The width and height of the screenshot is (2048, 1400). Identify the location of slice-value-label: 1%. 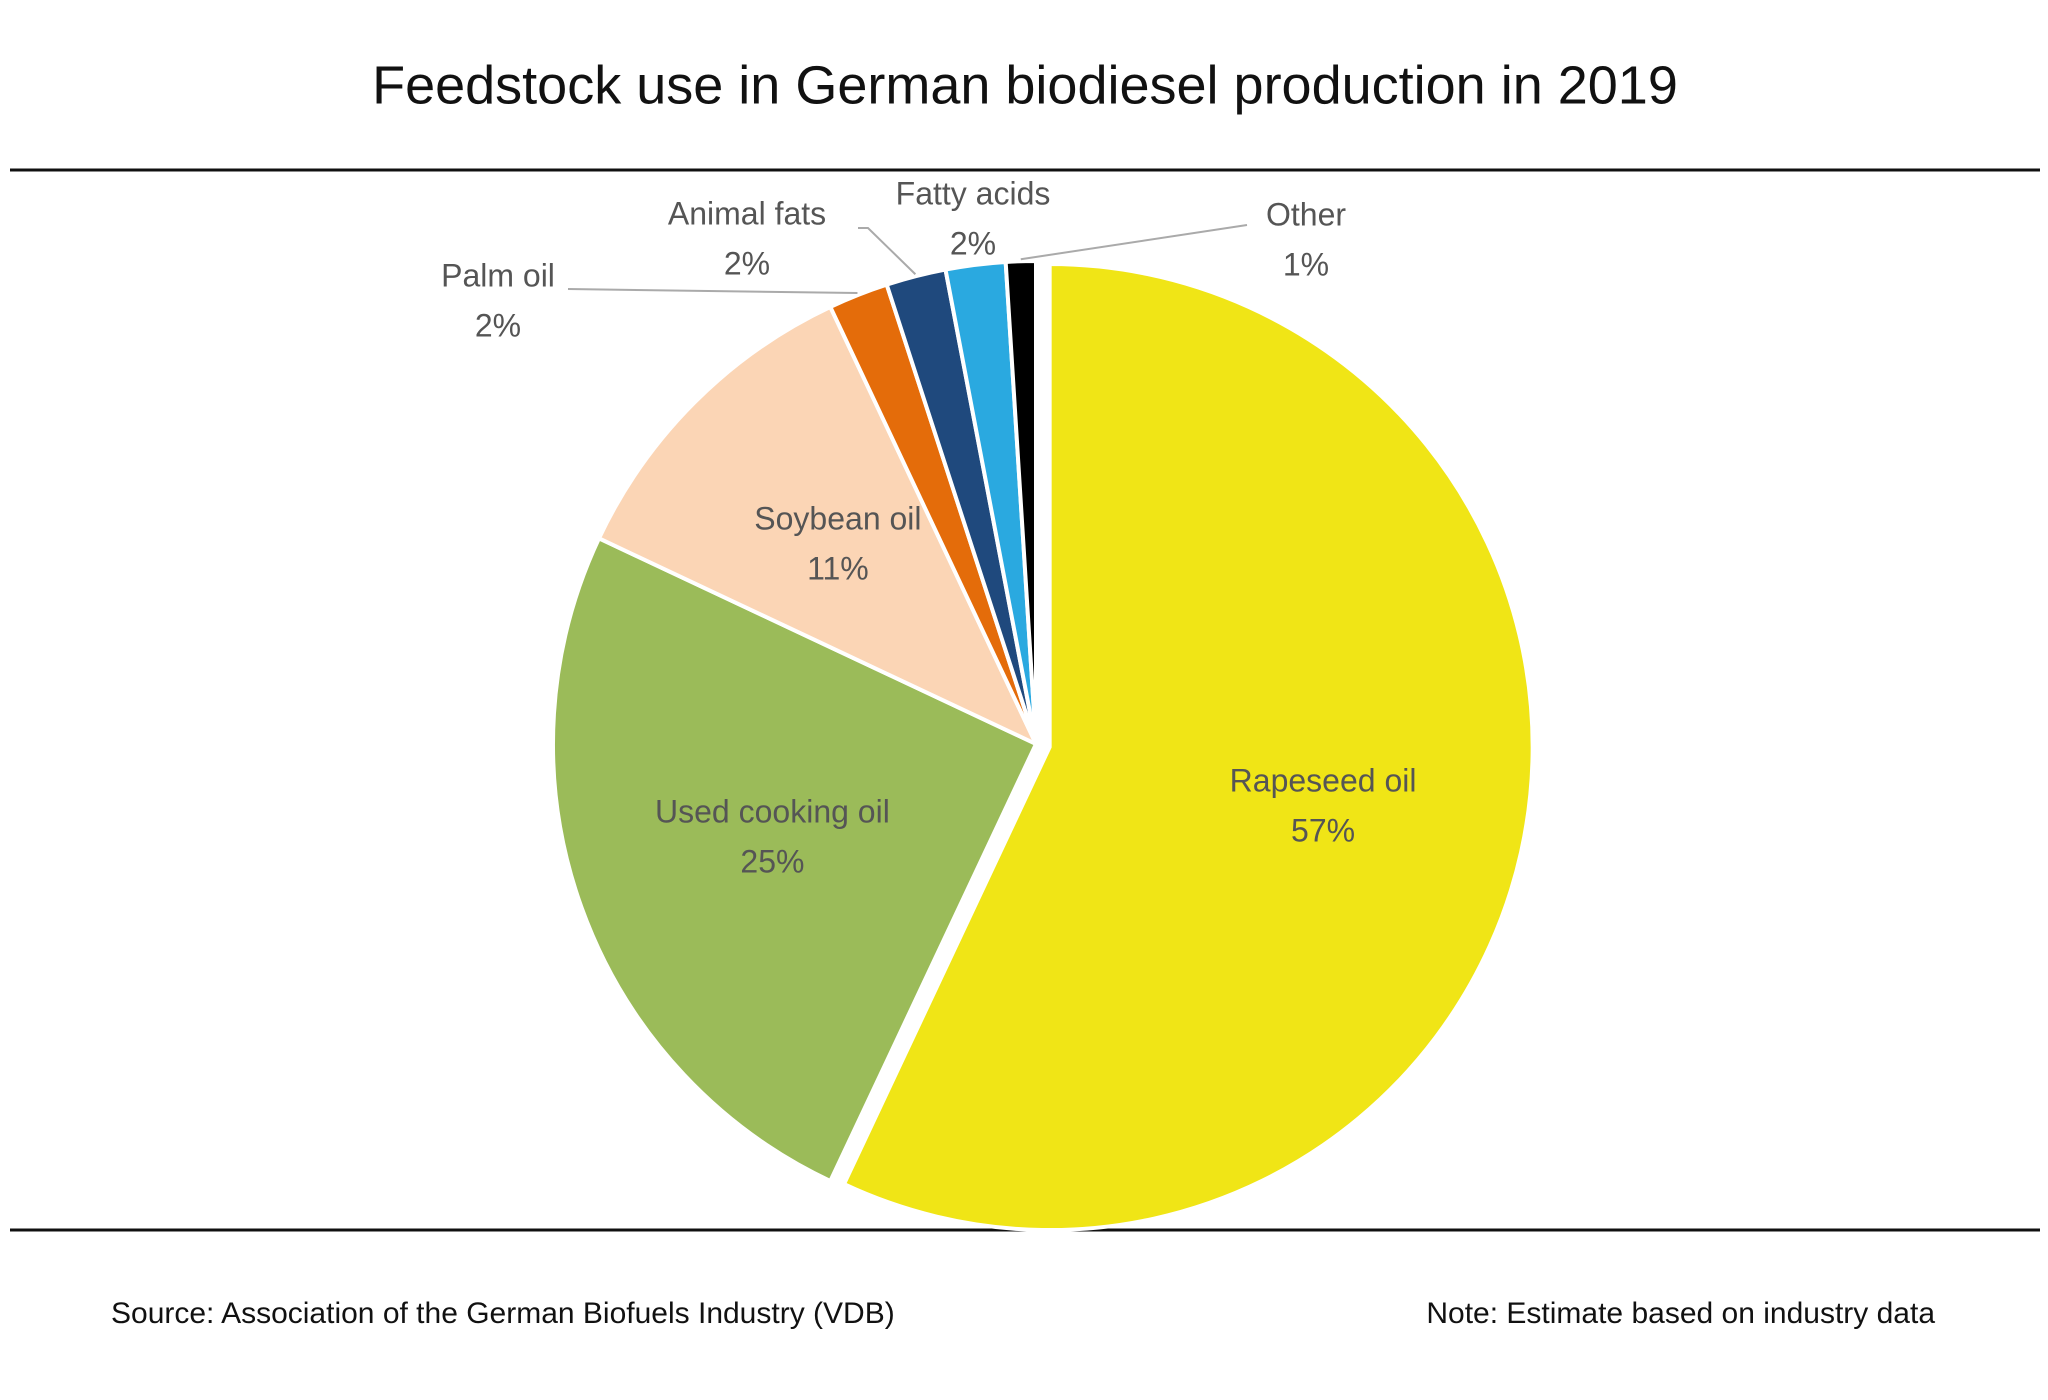
(1306, 264).